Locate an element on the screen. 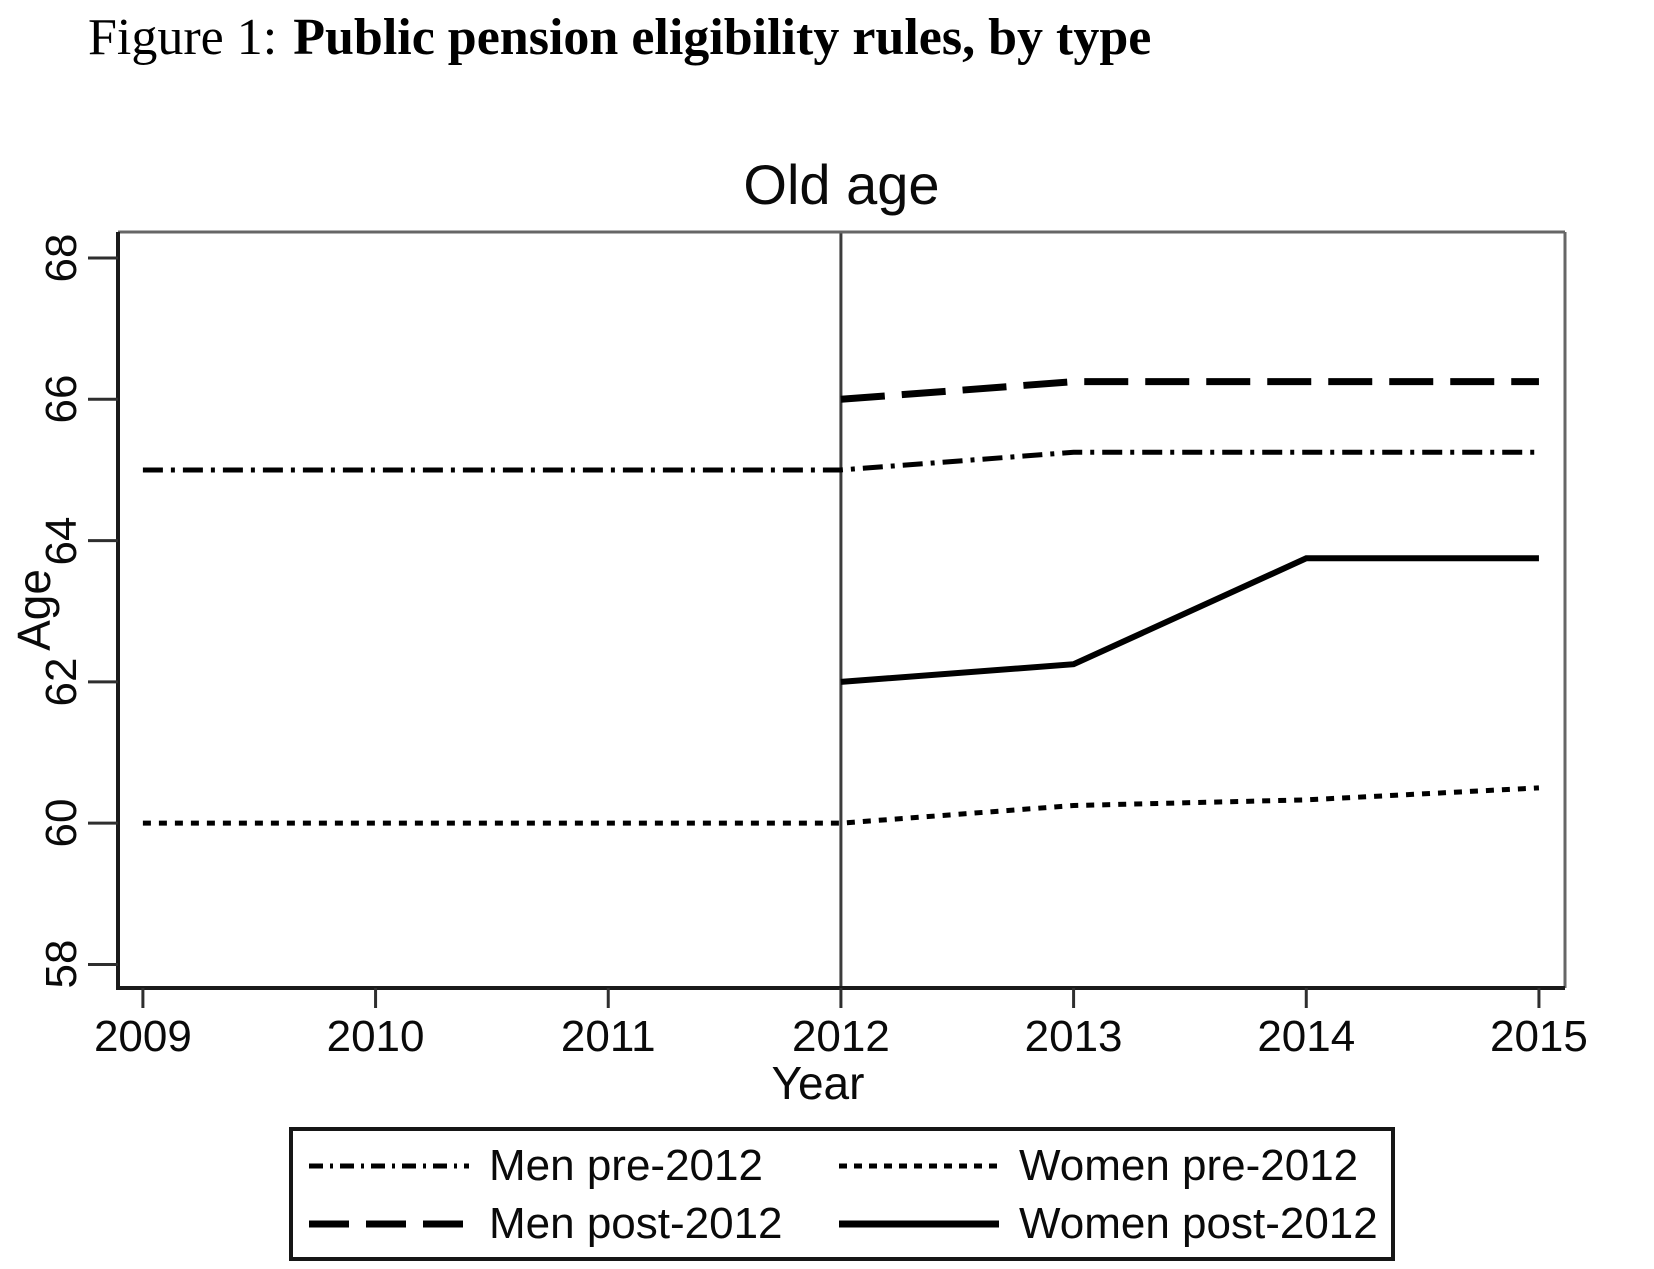  legend-sample-longdash is located at coordinates (389, 1224).